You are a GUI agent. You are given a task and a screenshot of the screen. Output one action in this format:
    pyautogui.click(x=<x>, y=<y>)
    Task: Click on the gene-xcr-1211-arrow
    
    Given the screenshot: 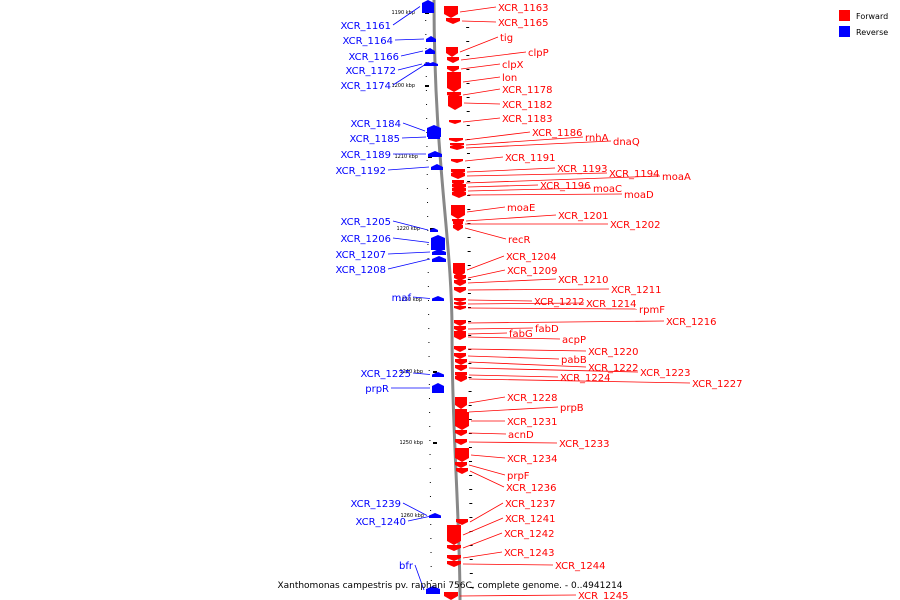 What is the action you would take?
    pyautogui.click(x=460, y=290)
    